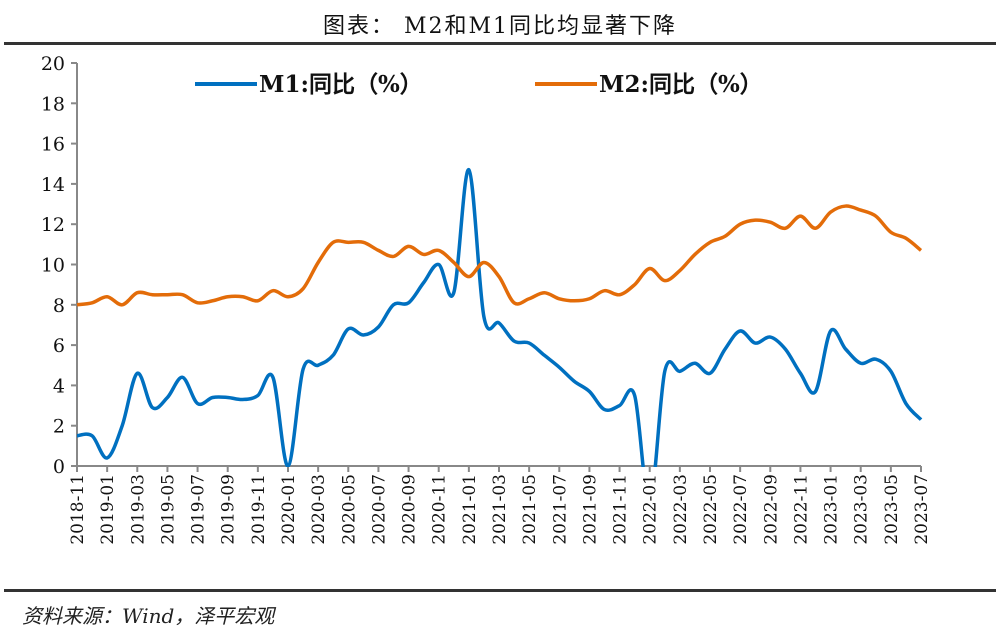  I want to click on chart-title: 图表： M2和M1同比均显著下降, so click(500, 26).